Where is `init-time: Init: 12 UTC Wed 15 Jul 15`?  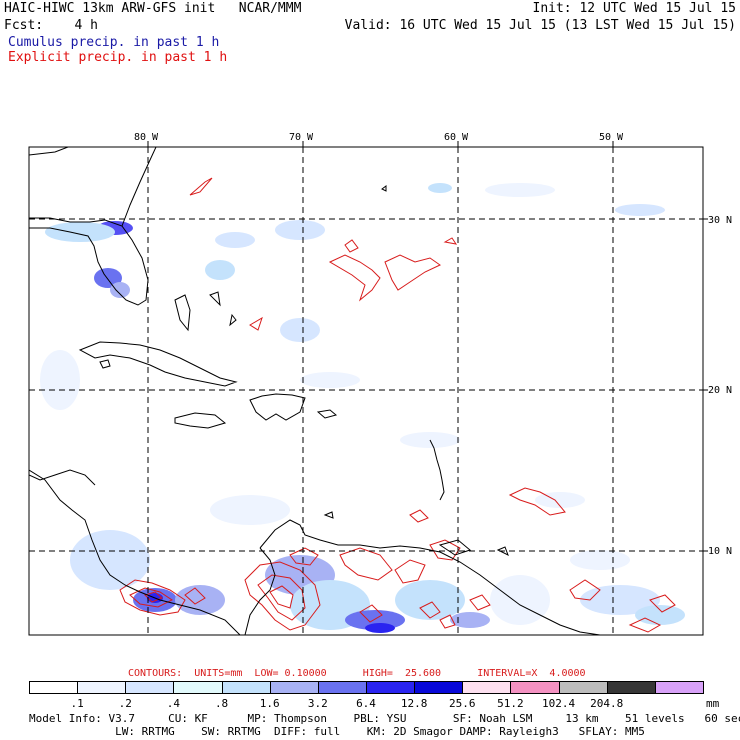 init-time: Init: 12 UTC Wed 15 Jul 15 is located at coordinates (634, 8).